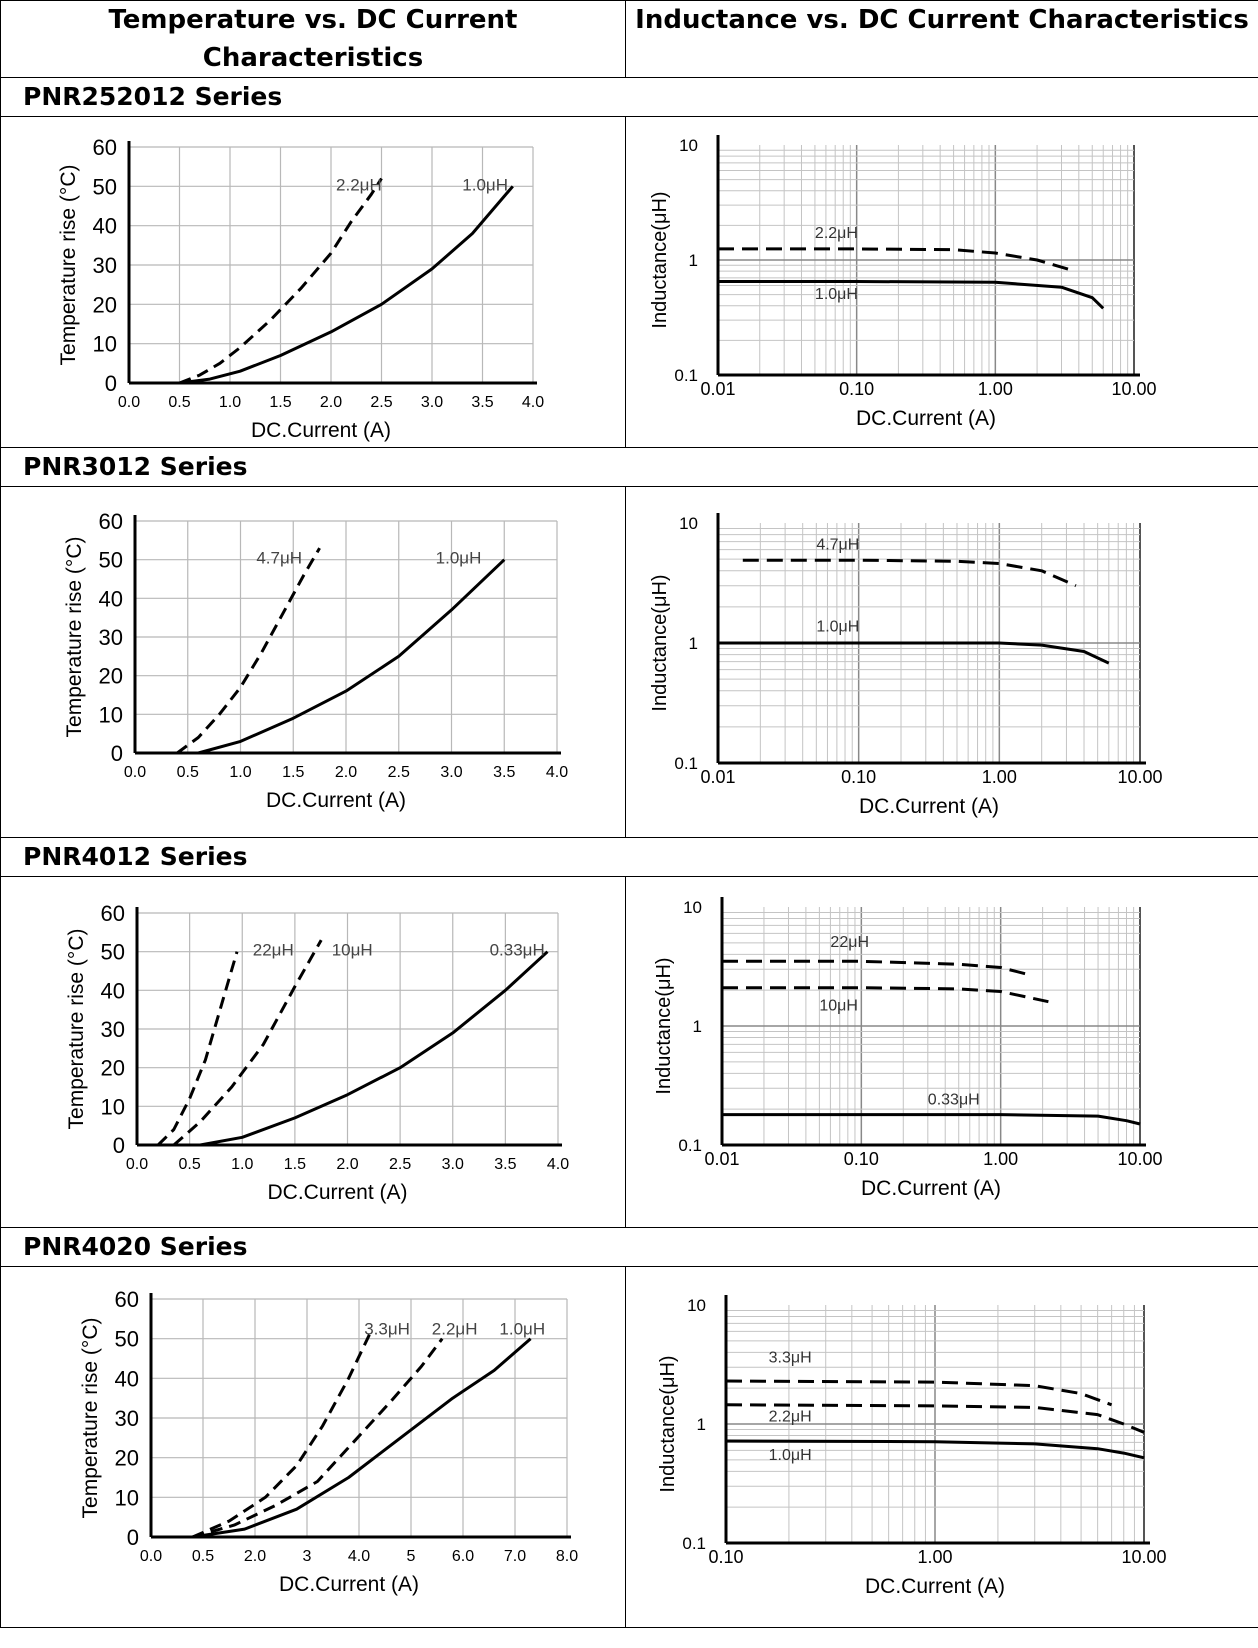 The image size is (1258, 1648). Describe the element at coordinates (790, 1416) in the screenshot. I see `series-label: 2.2μH` at that location.